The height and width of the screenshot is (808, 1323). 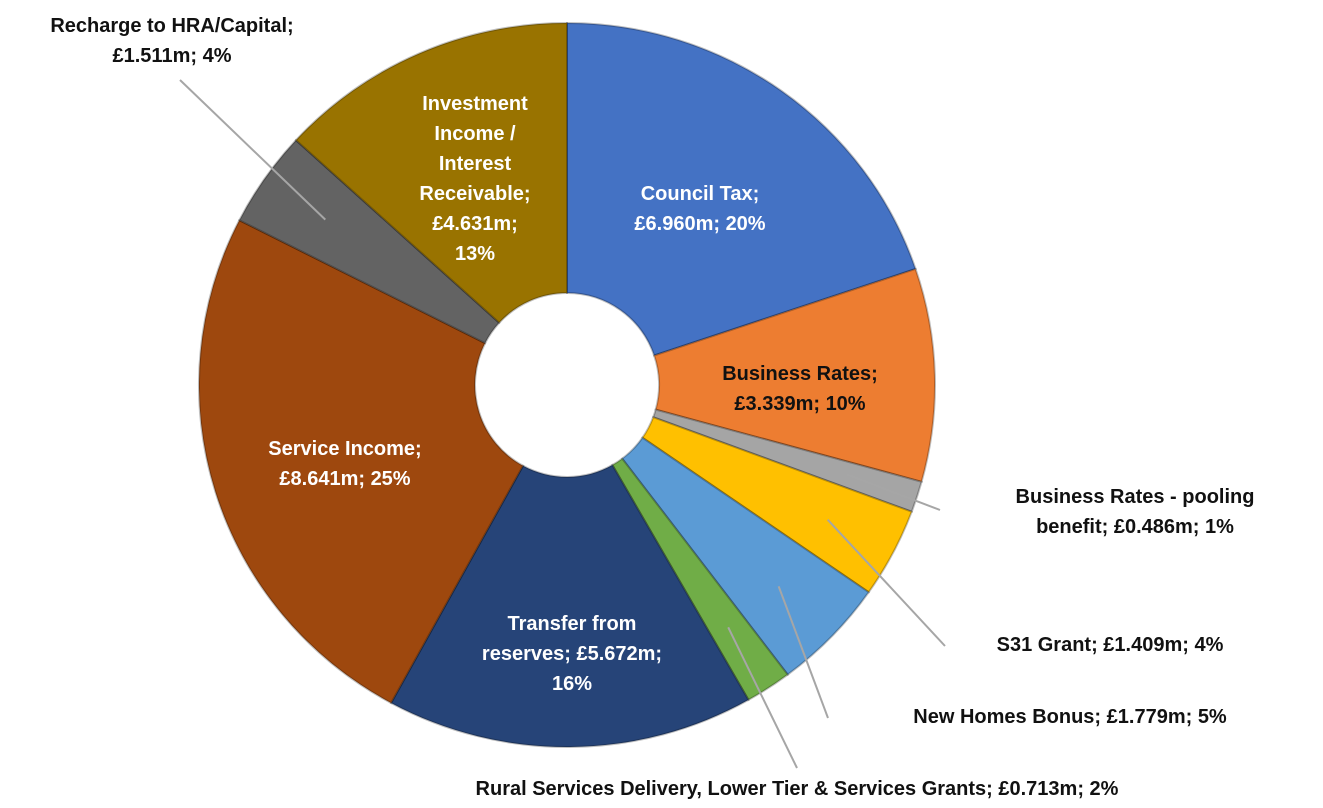 I want to click on data-label-line: Receivable;, so click(x=474, y=194).